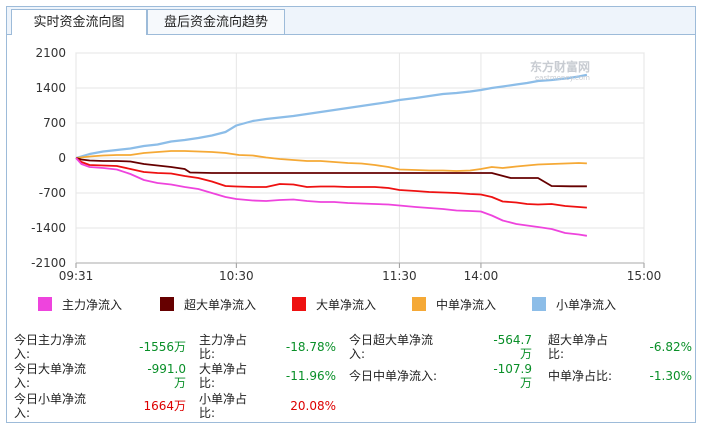 The height and width of the screenshot is (425, 701). What do you see at coordinates (223, 406) in the screenshot?
I see `stat-small-ratio-label: 小单净占 比:` at bounding box center [223, 406].